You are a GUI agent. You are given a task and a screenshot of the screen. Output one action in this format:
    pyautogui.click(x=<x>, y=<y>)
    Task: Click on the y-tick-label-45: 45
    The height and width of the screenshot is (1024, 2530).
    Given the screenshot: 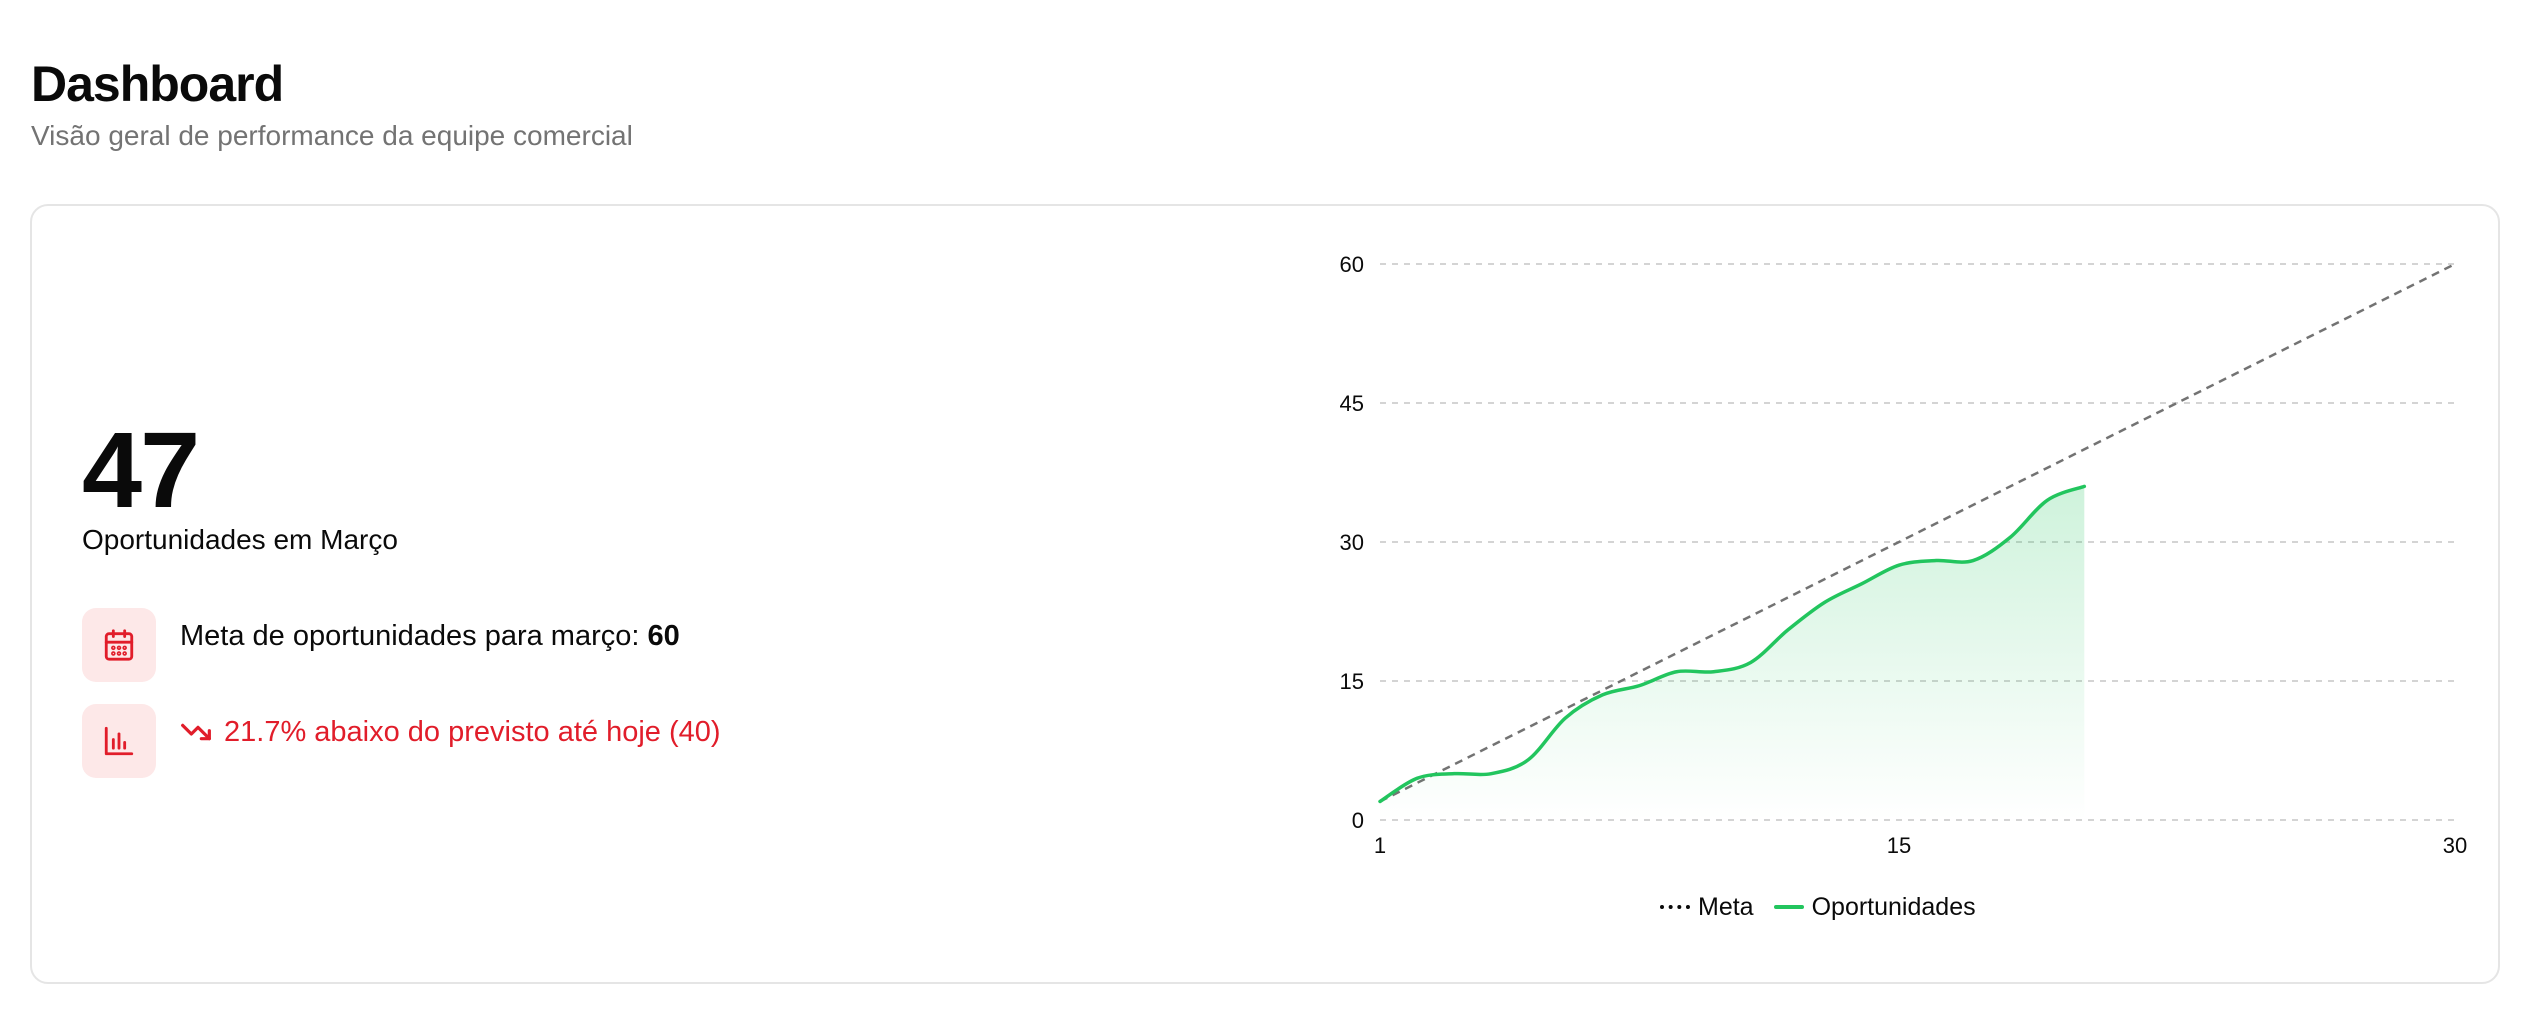 What is the action you would take?
    pyautogui.click(x=1352, y=403)
    